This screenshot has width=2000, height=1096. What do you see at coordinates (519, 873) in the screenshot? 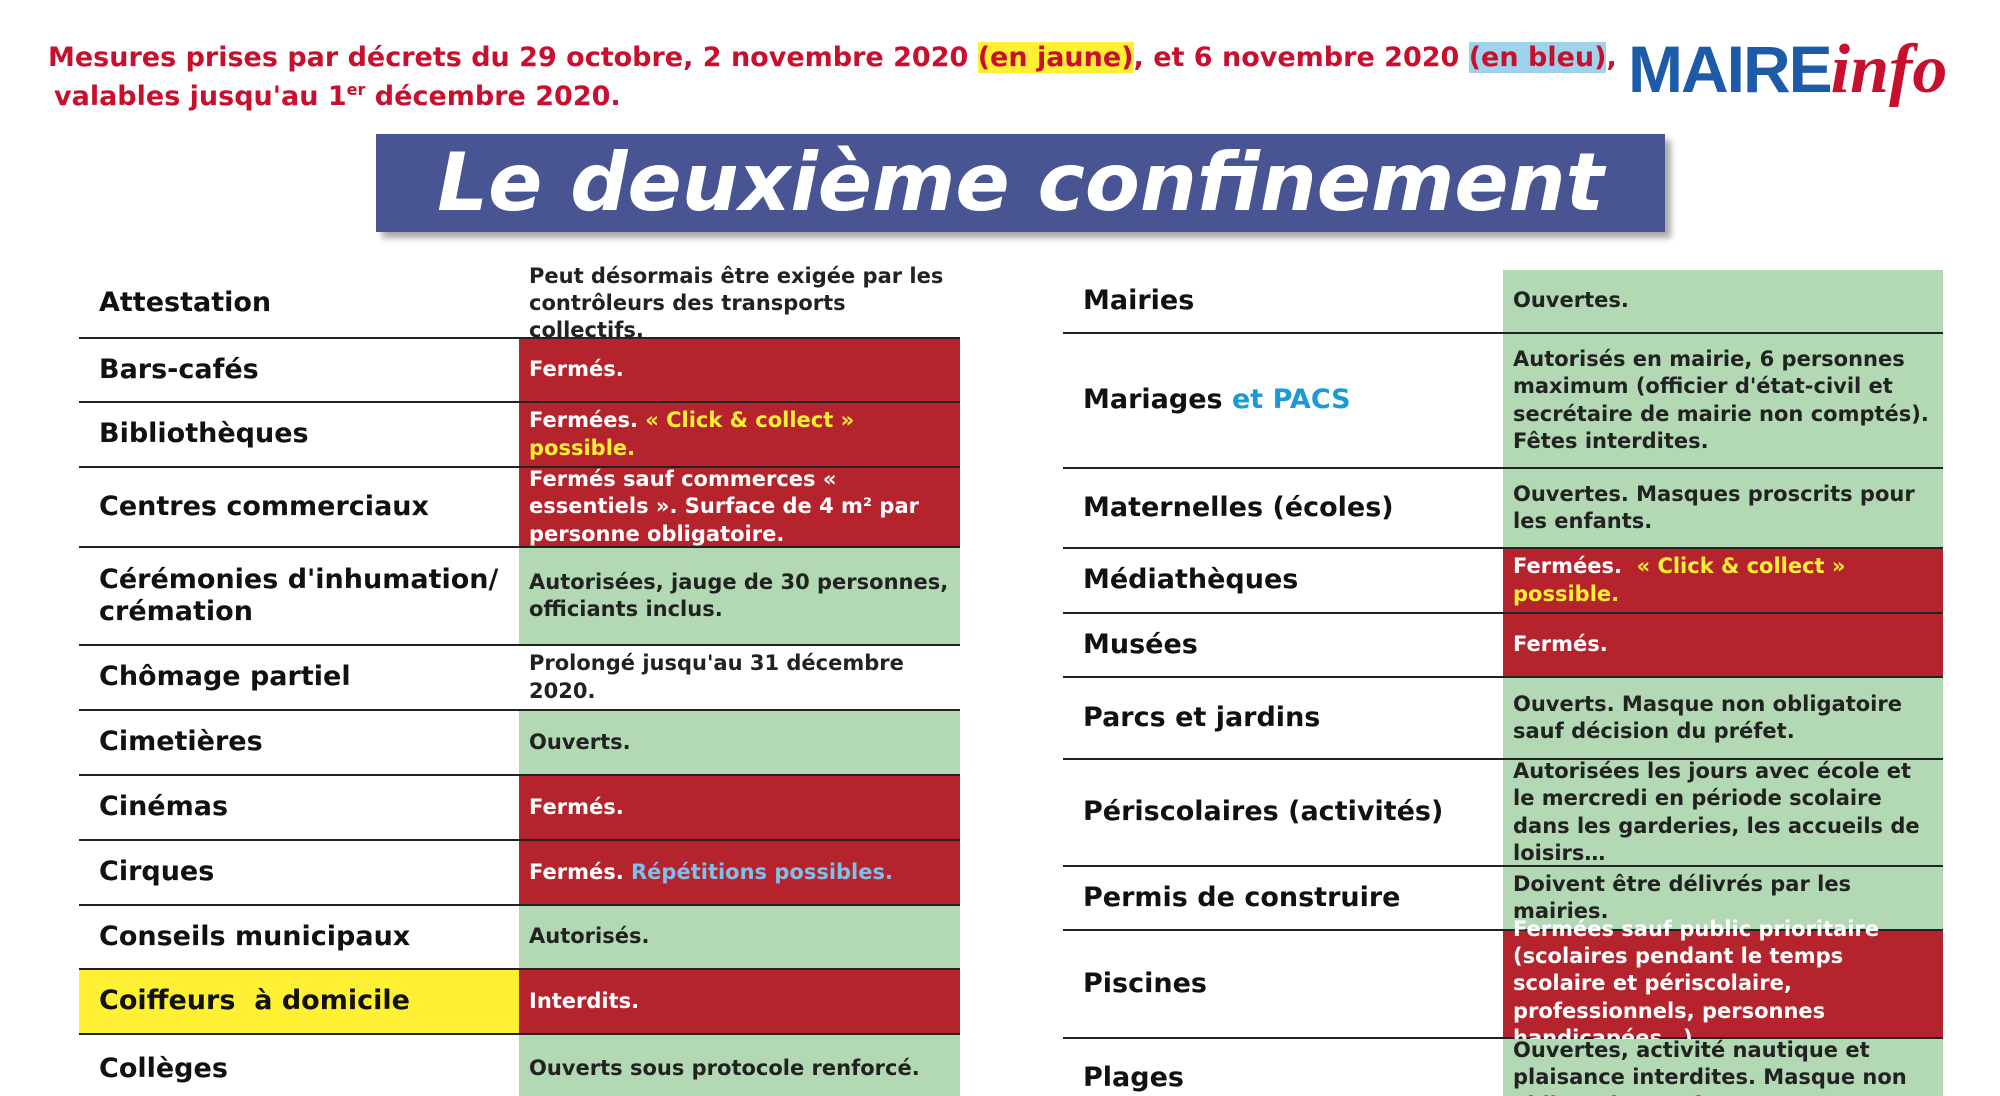
I see `table-row: Cirques Fermés. Répétitions possibles.` at bounding box center [519, 873].